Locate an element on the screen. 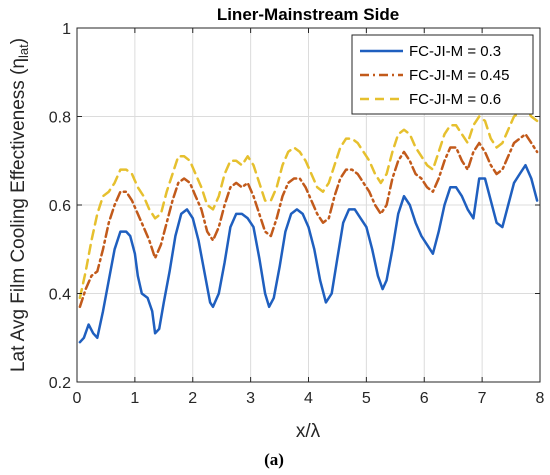 The width and height of the screenshot is (550, 475). x-tick-label: 5 is located at coordinates (366, 398).